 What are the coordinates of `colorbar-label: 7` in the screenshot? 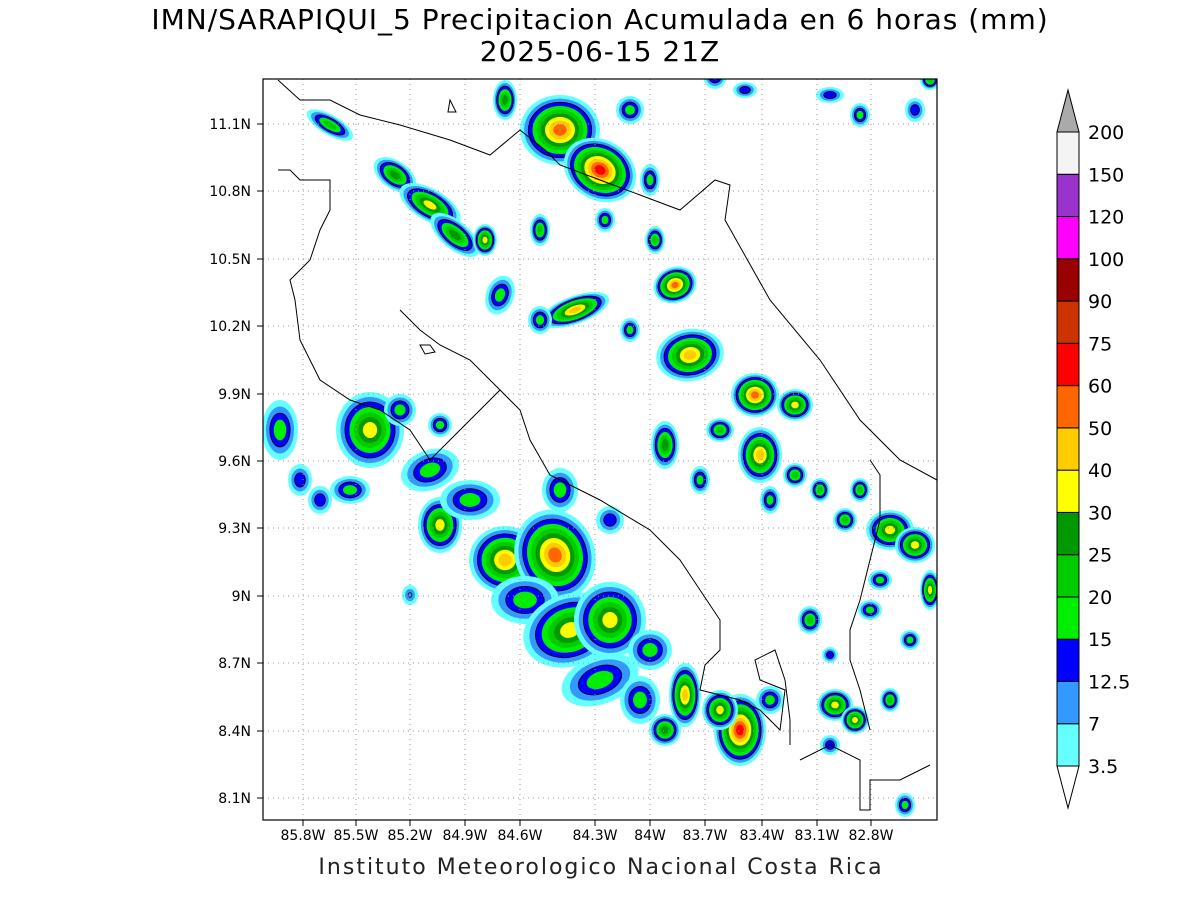 It's located at (1094, 725).